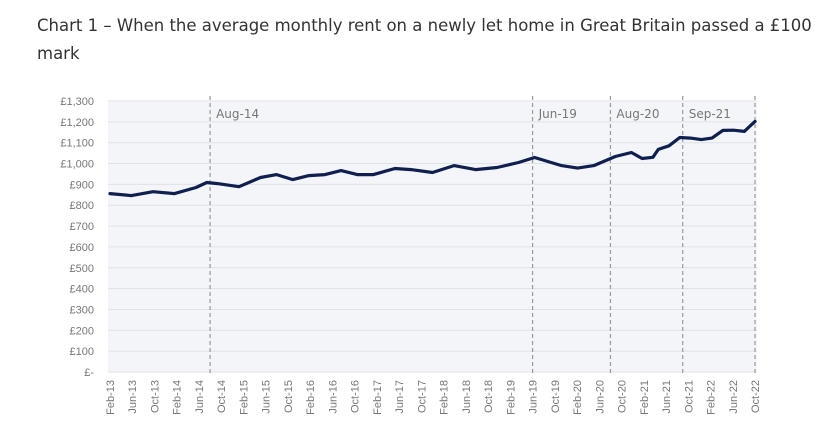  What do you see at coordinates (237, 114) in the screenshot?
I see `annotation-label: Aug-14` at bounding box center [237, 114].